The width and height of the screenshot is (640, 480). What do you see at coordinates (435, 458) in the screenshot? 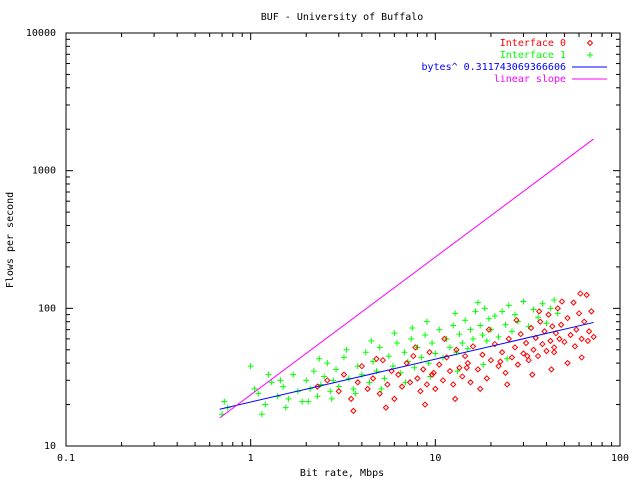
I see `x-tick-label: 10` at bounding box center [435, 458].